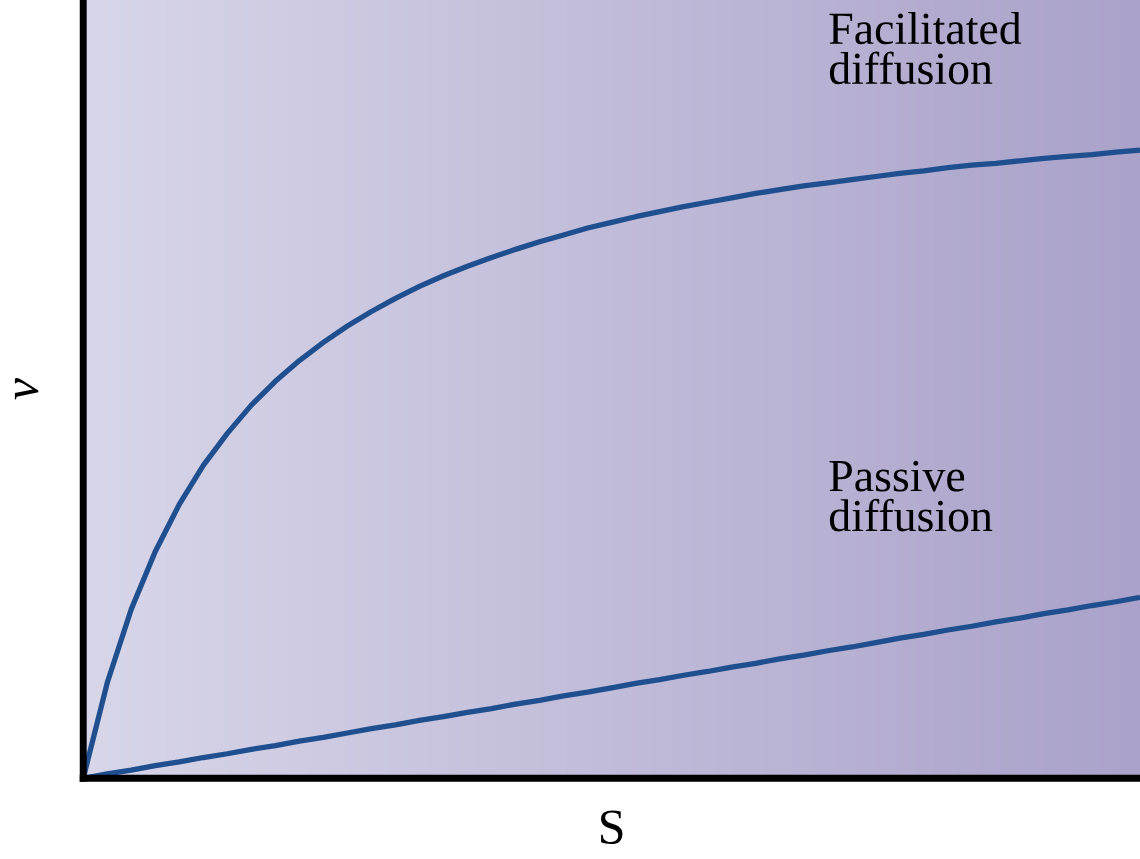 Image resolution: width=1140 pixels, height=859 pixels. Describe the element at coordinates (911, 496) in the screenshot. I see `series-label: Passive diffusion` at that location.